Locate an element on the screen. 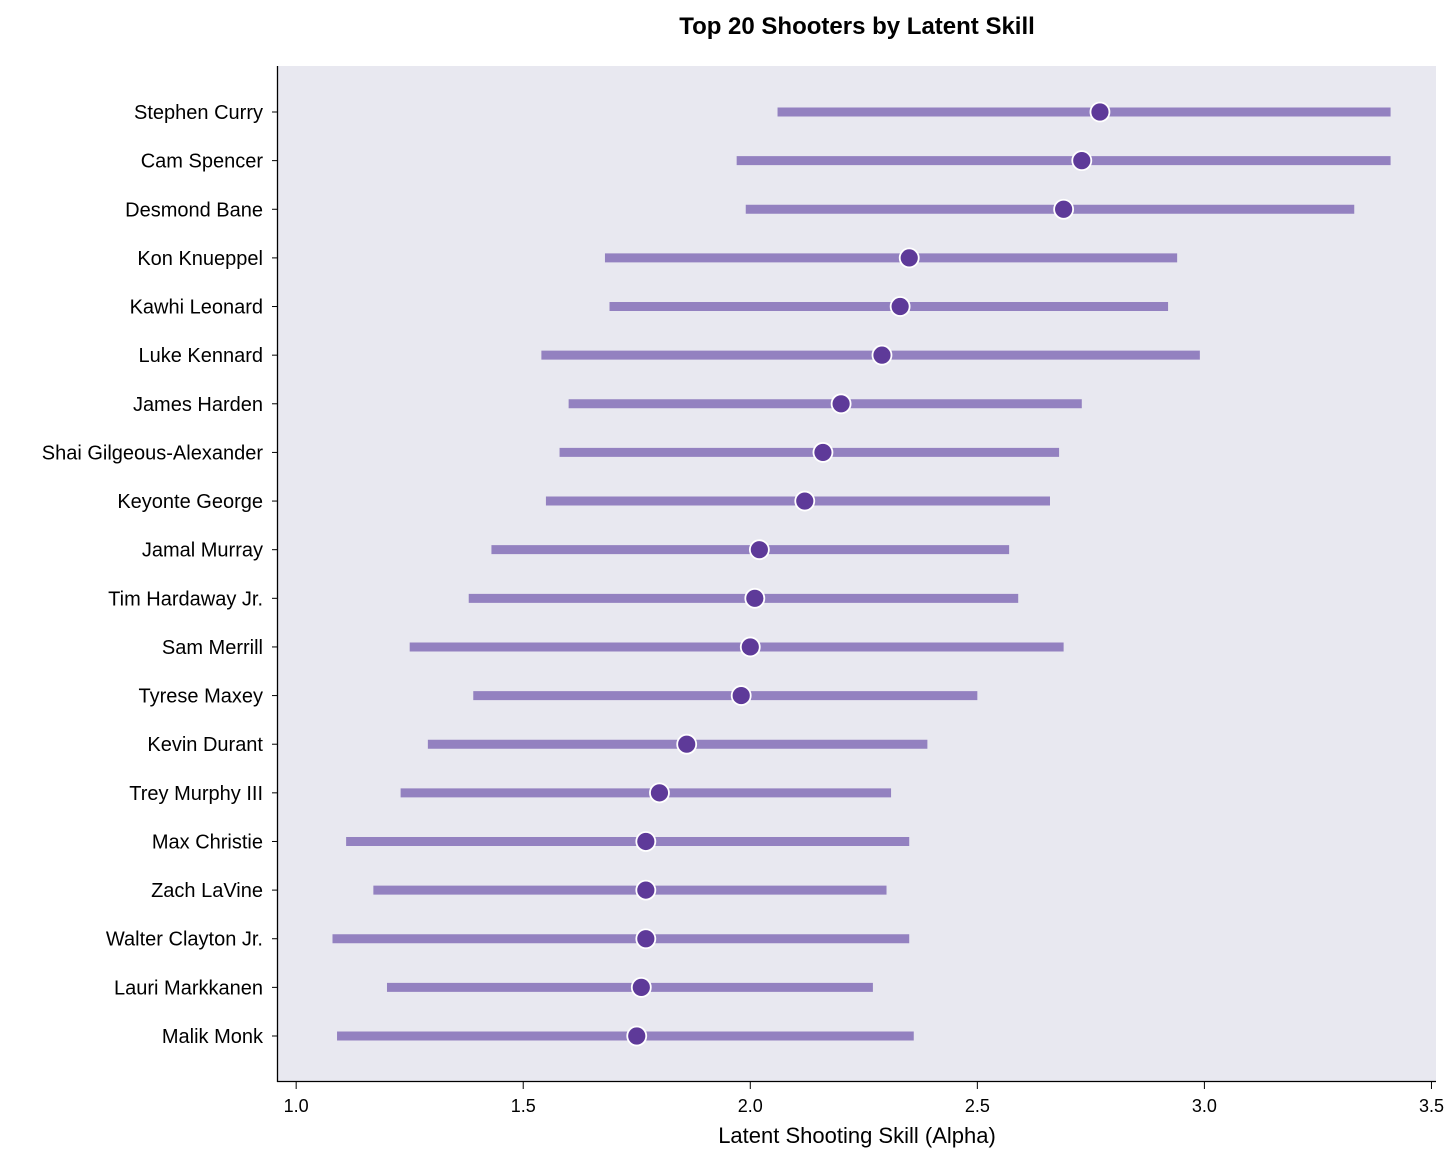  y-tick-label: Jamal Murray is located at coordinates (202, 551).